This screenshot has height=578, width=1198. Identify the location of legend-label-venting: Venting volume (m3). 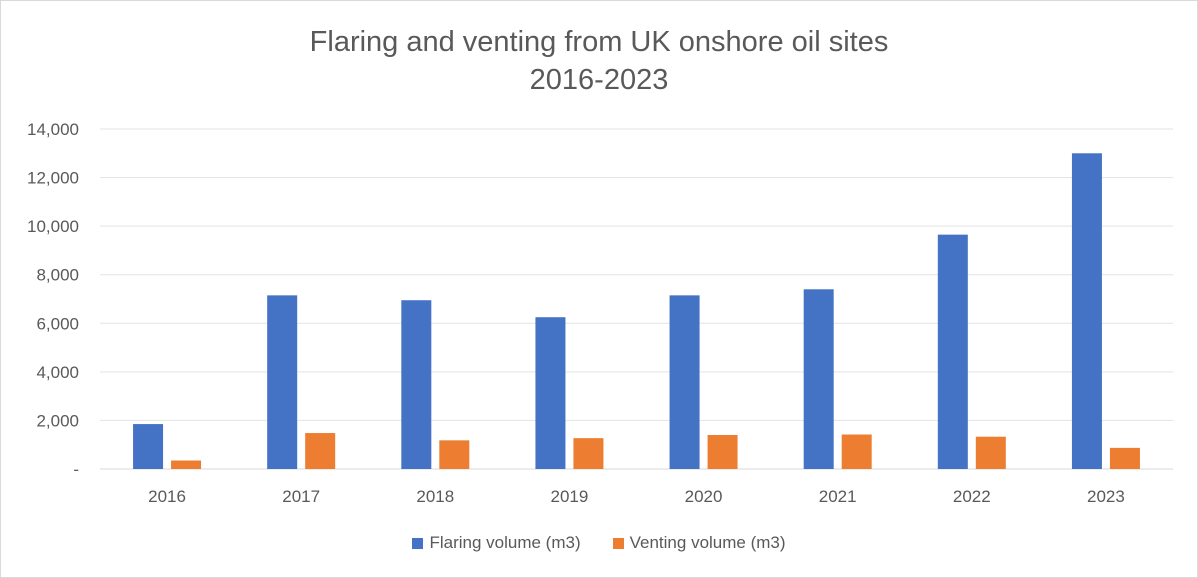
(707, 542).